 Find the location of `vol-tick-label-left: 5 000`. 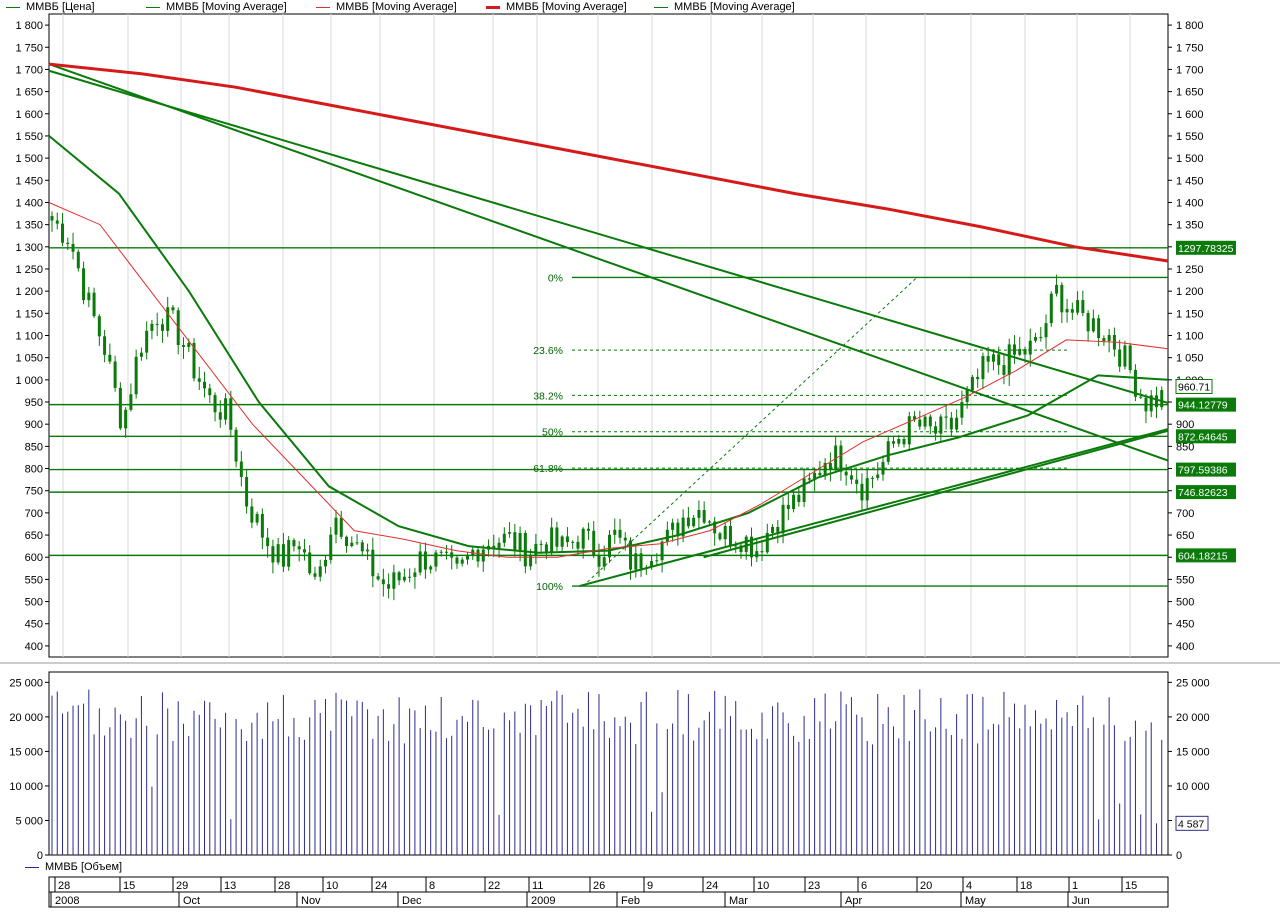

vol-tick-label-left: 5 000 is located at coordinates (29, 821).